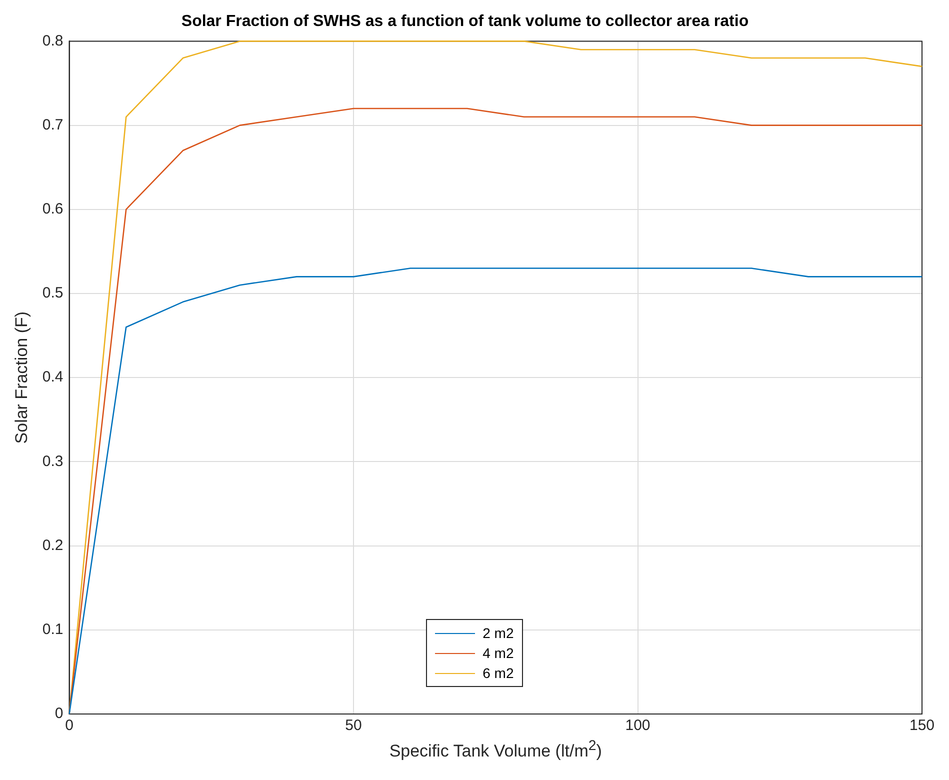 The image size is (949, 780). Describe the element at coordinates (498, 673) in the screenshot. I see `legend-label: 6 m2` at that location.